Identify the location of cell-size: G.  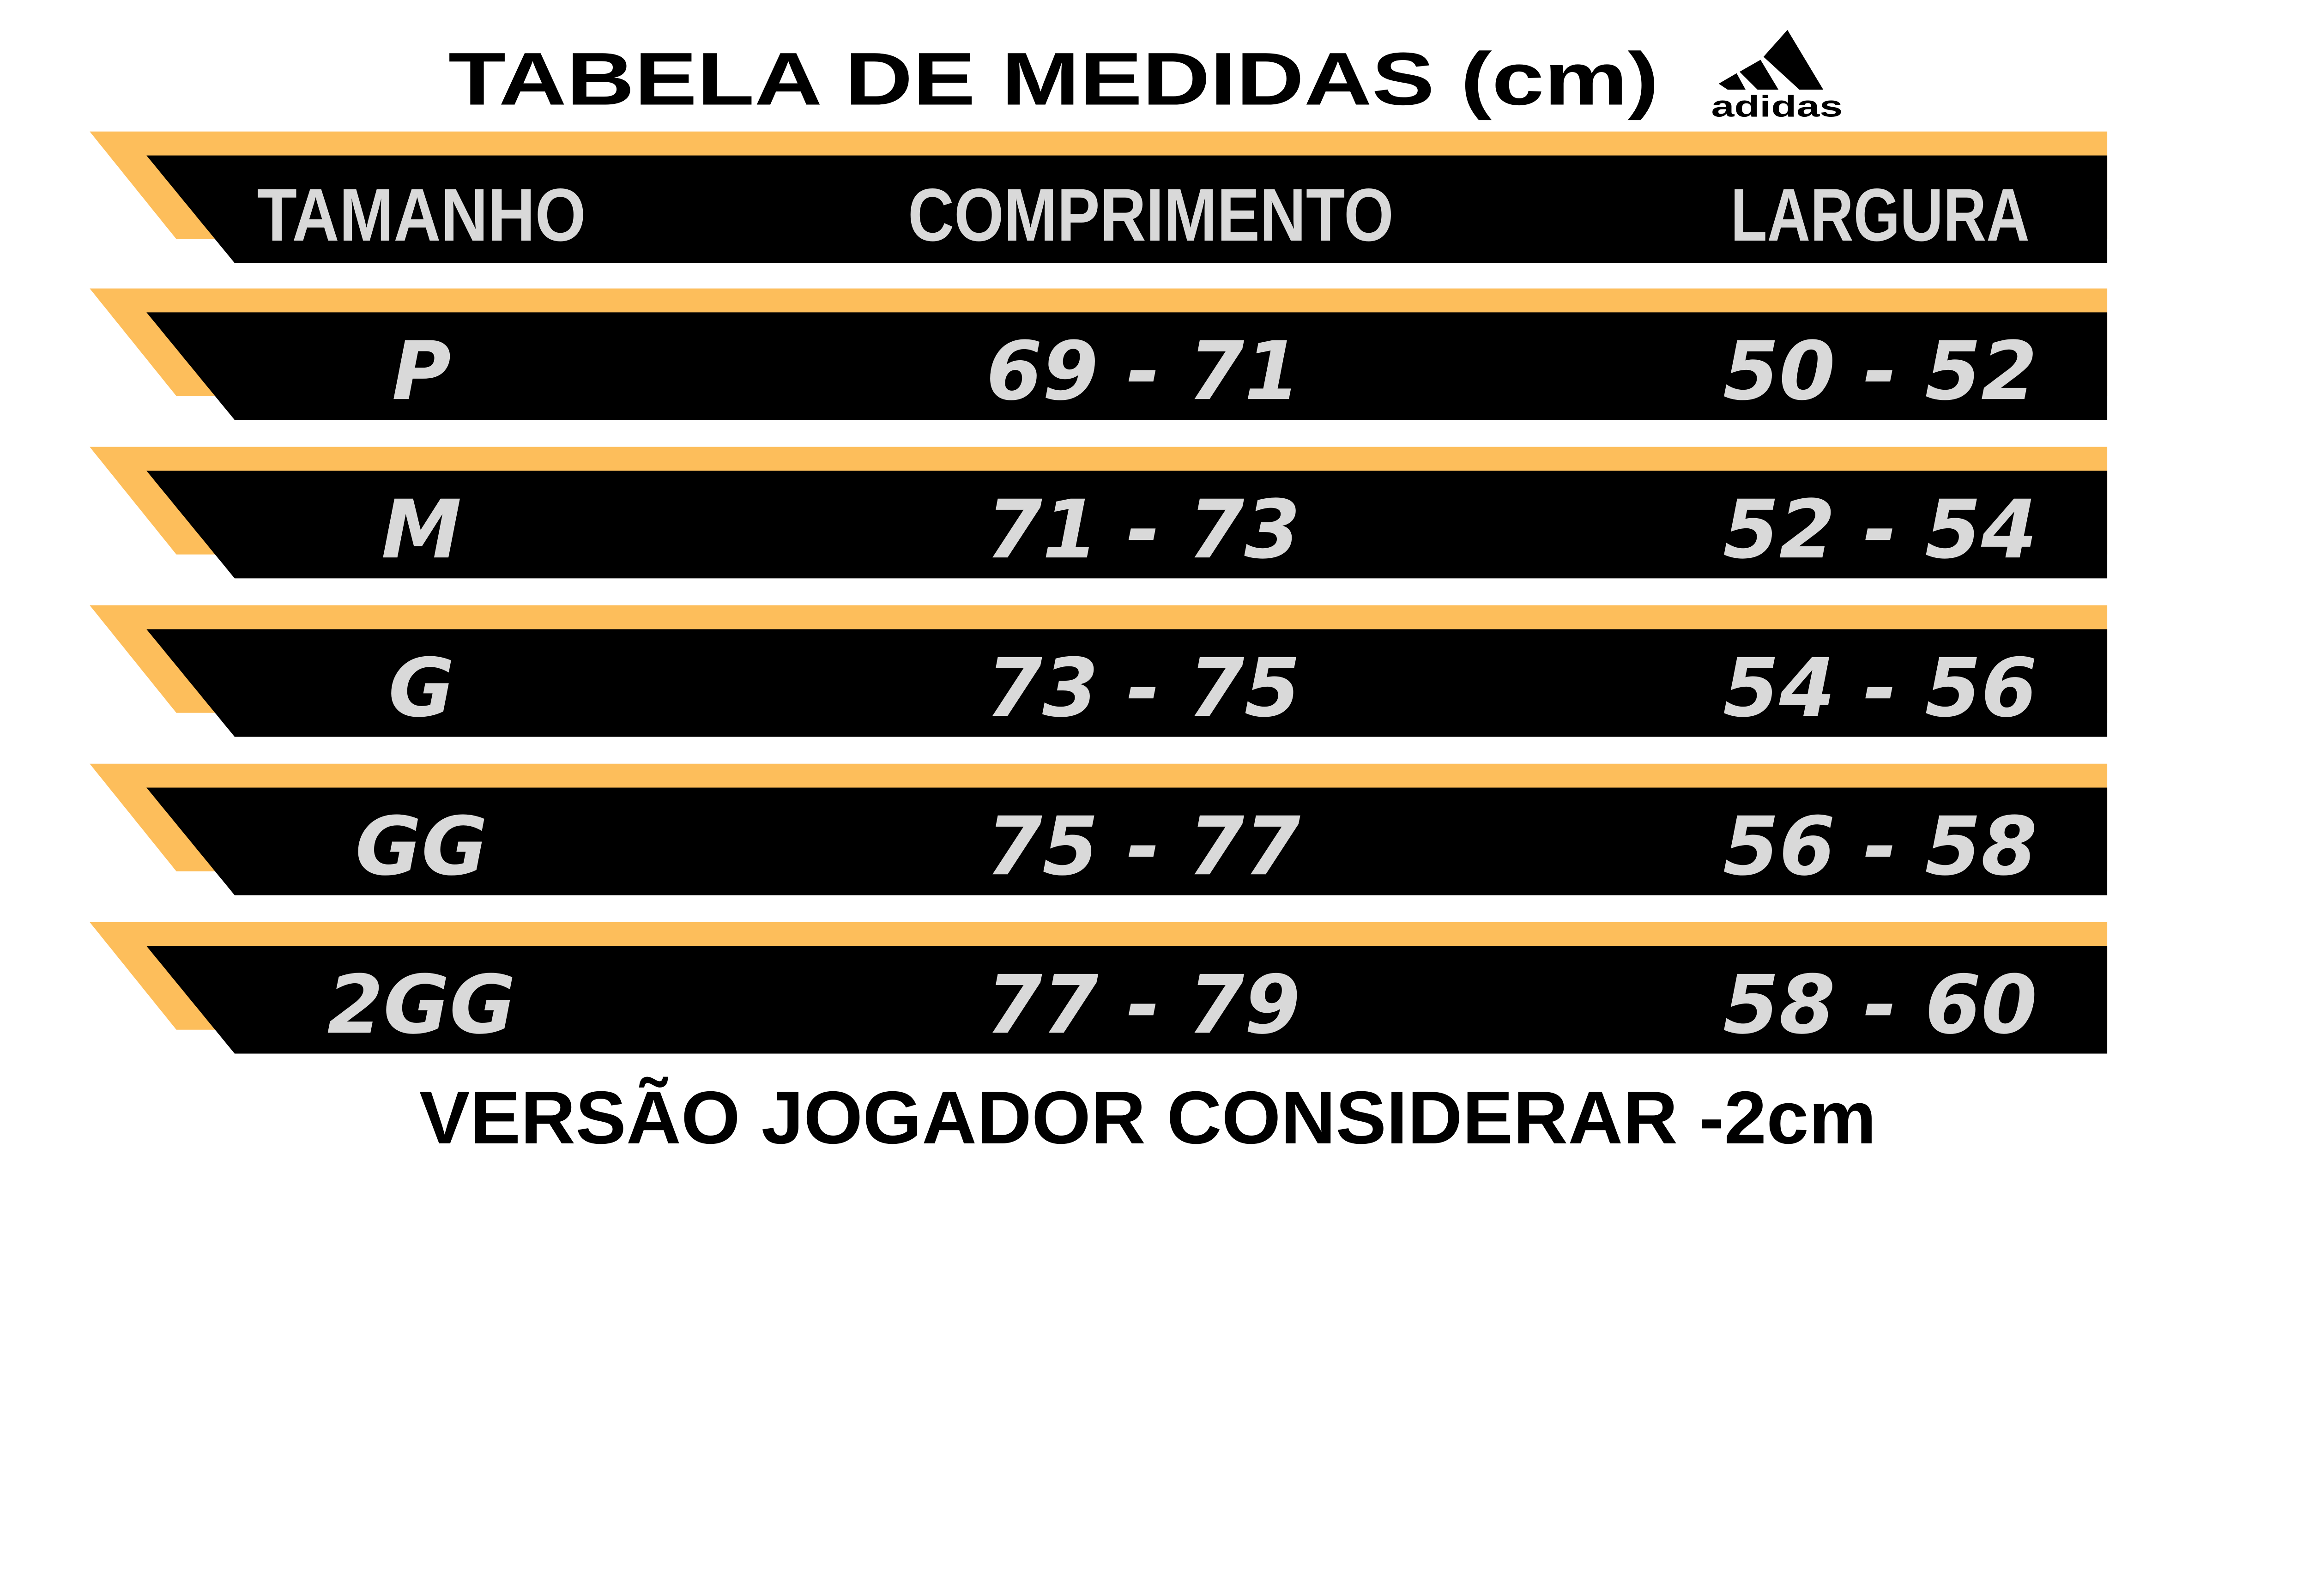
(421, 688).